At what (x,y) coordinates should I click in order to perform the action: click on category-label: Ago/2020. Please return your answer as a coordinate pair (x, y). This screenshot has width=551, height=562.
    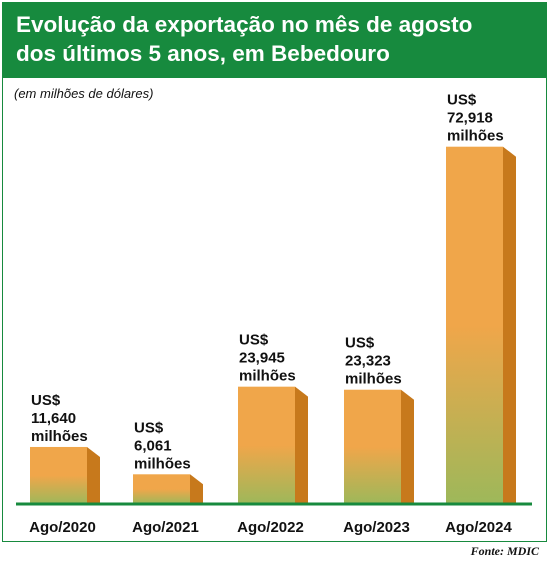
    Looking at the image, I should click on (62, 527).